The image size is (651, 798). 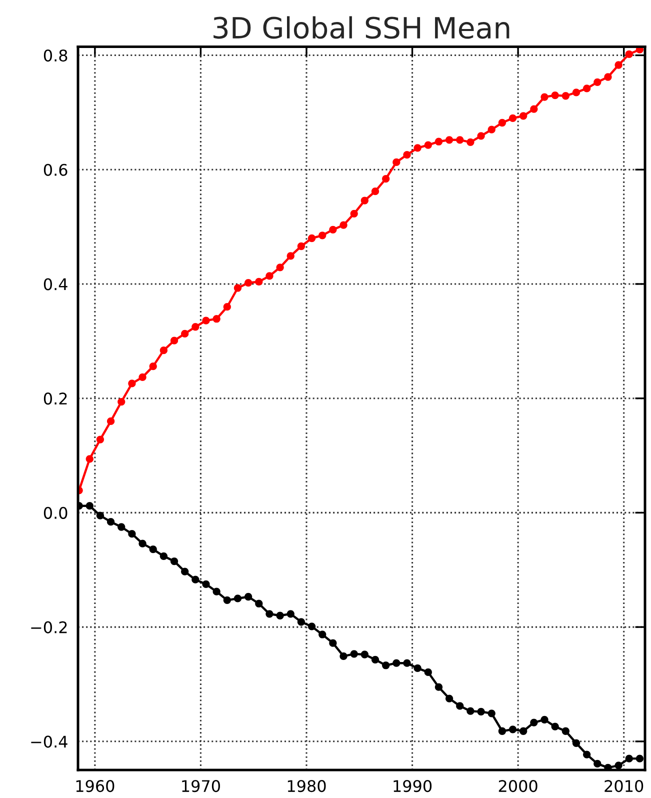 I want to click on y-tick-label: 0.8, so click(x=56, y=55).